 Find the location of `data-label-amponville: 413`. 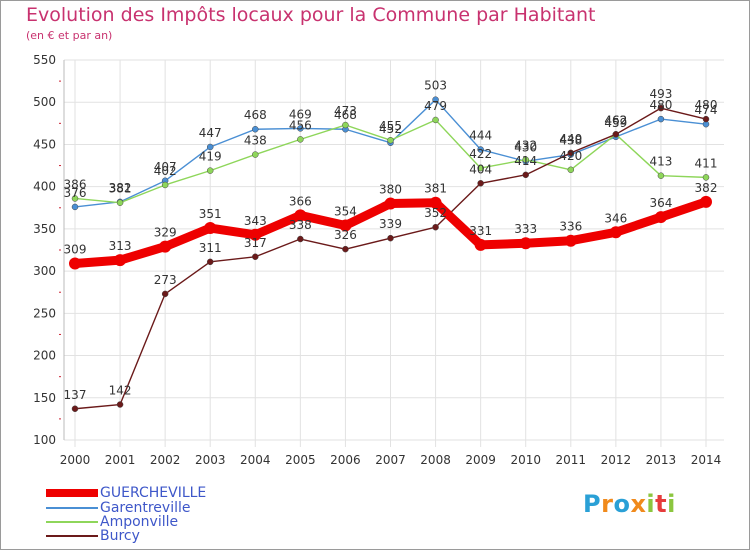

data-label-amponville: 413 is located at coordinates (660, 162).